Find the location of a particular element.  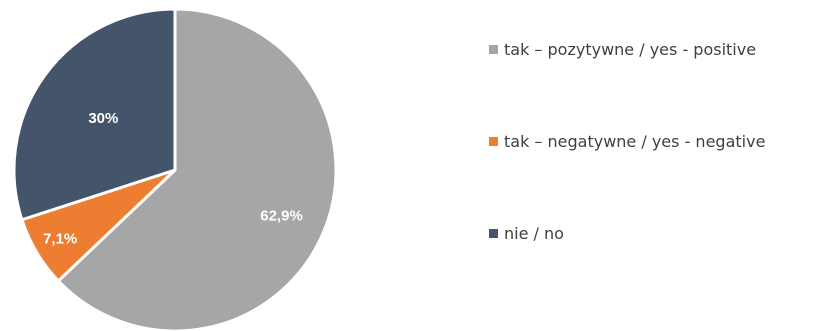

pie-data-labels: 62,9% 7,1% 30% is located at coordinates (173, 178).